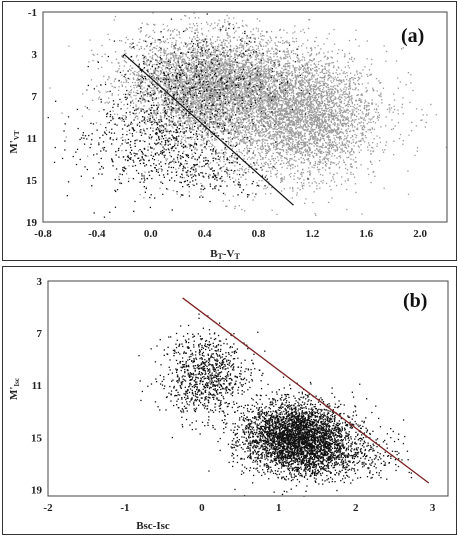 The width and height of the screenshot is (458, 537). What do you see at coordinates (32, 13) in the screenshot?
I see `y-tick-label: -1` at bounding box center [32, 13].